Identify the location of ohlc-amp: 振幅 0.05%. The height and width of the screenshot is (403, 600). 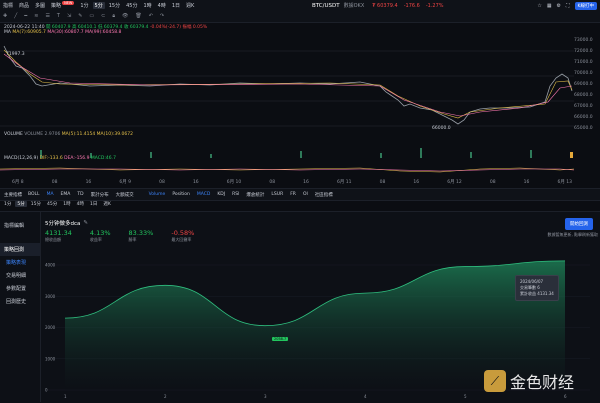
(195, 27).